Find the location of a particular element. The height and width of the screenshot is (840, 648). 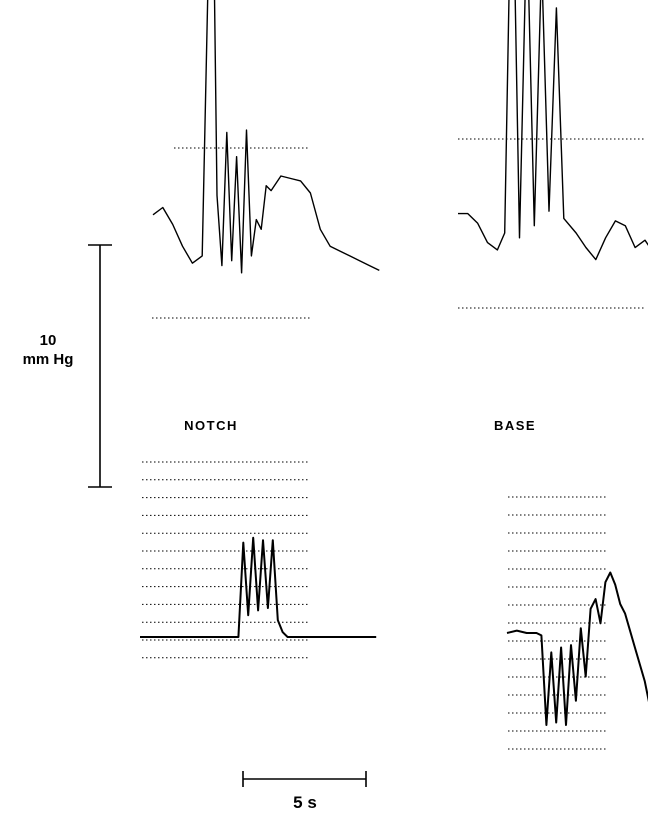

base-panel-label: BASE is located at coordinates (515, 425).